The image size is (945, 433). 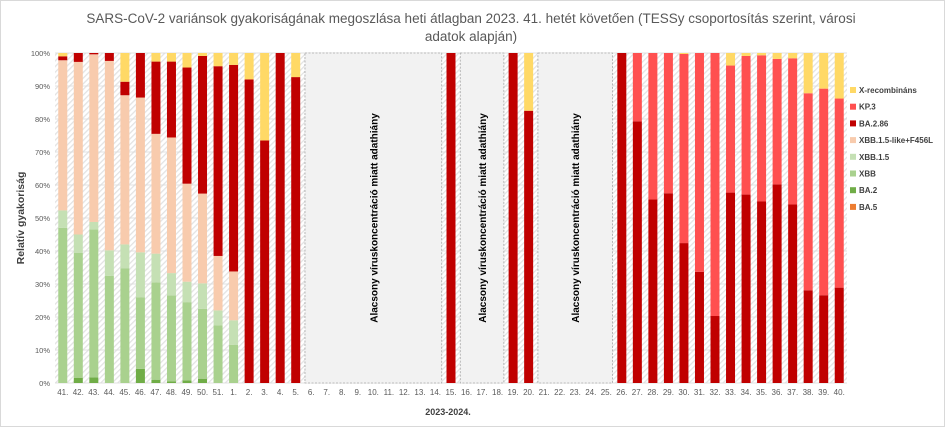 What do you see at coordinates (202, 392) in the screenshot?
I see `x-tick-label: 50.` at bounding box center [202, 392].